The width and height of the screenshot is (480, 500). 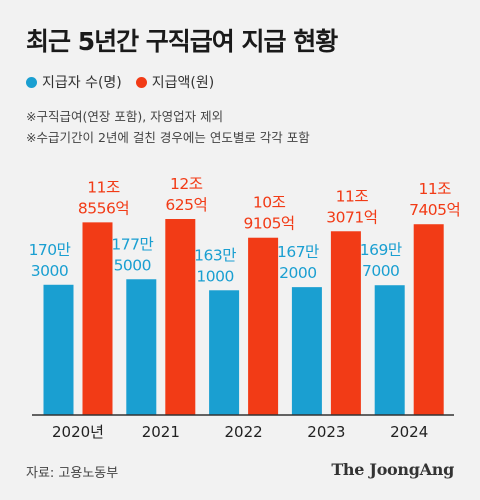 What do you see at coordinates (326, 432) in the screenshot?
I see `x-tick-label-4: 2023` at bounding box center [326, 432].